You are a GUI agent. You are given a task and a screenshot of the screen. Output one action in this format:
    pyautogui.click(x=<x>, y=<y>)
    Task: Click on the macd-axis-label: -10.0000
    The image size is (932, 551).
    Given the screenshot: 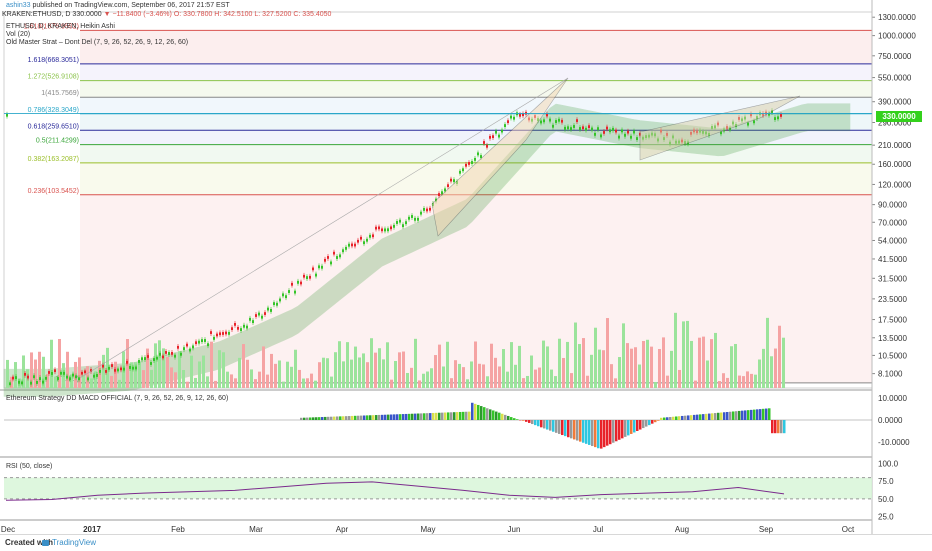 What is the action you would take?
    pyautogui.click(x=894, y=442)
    